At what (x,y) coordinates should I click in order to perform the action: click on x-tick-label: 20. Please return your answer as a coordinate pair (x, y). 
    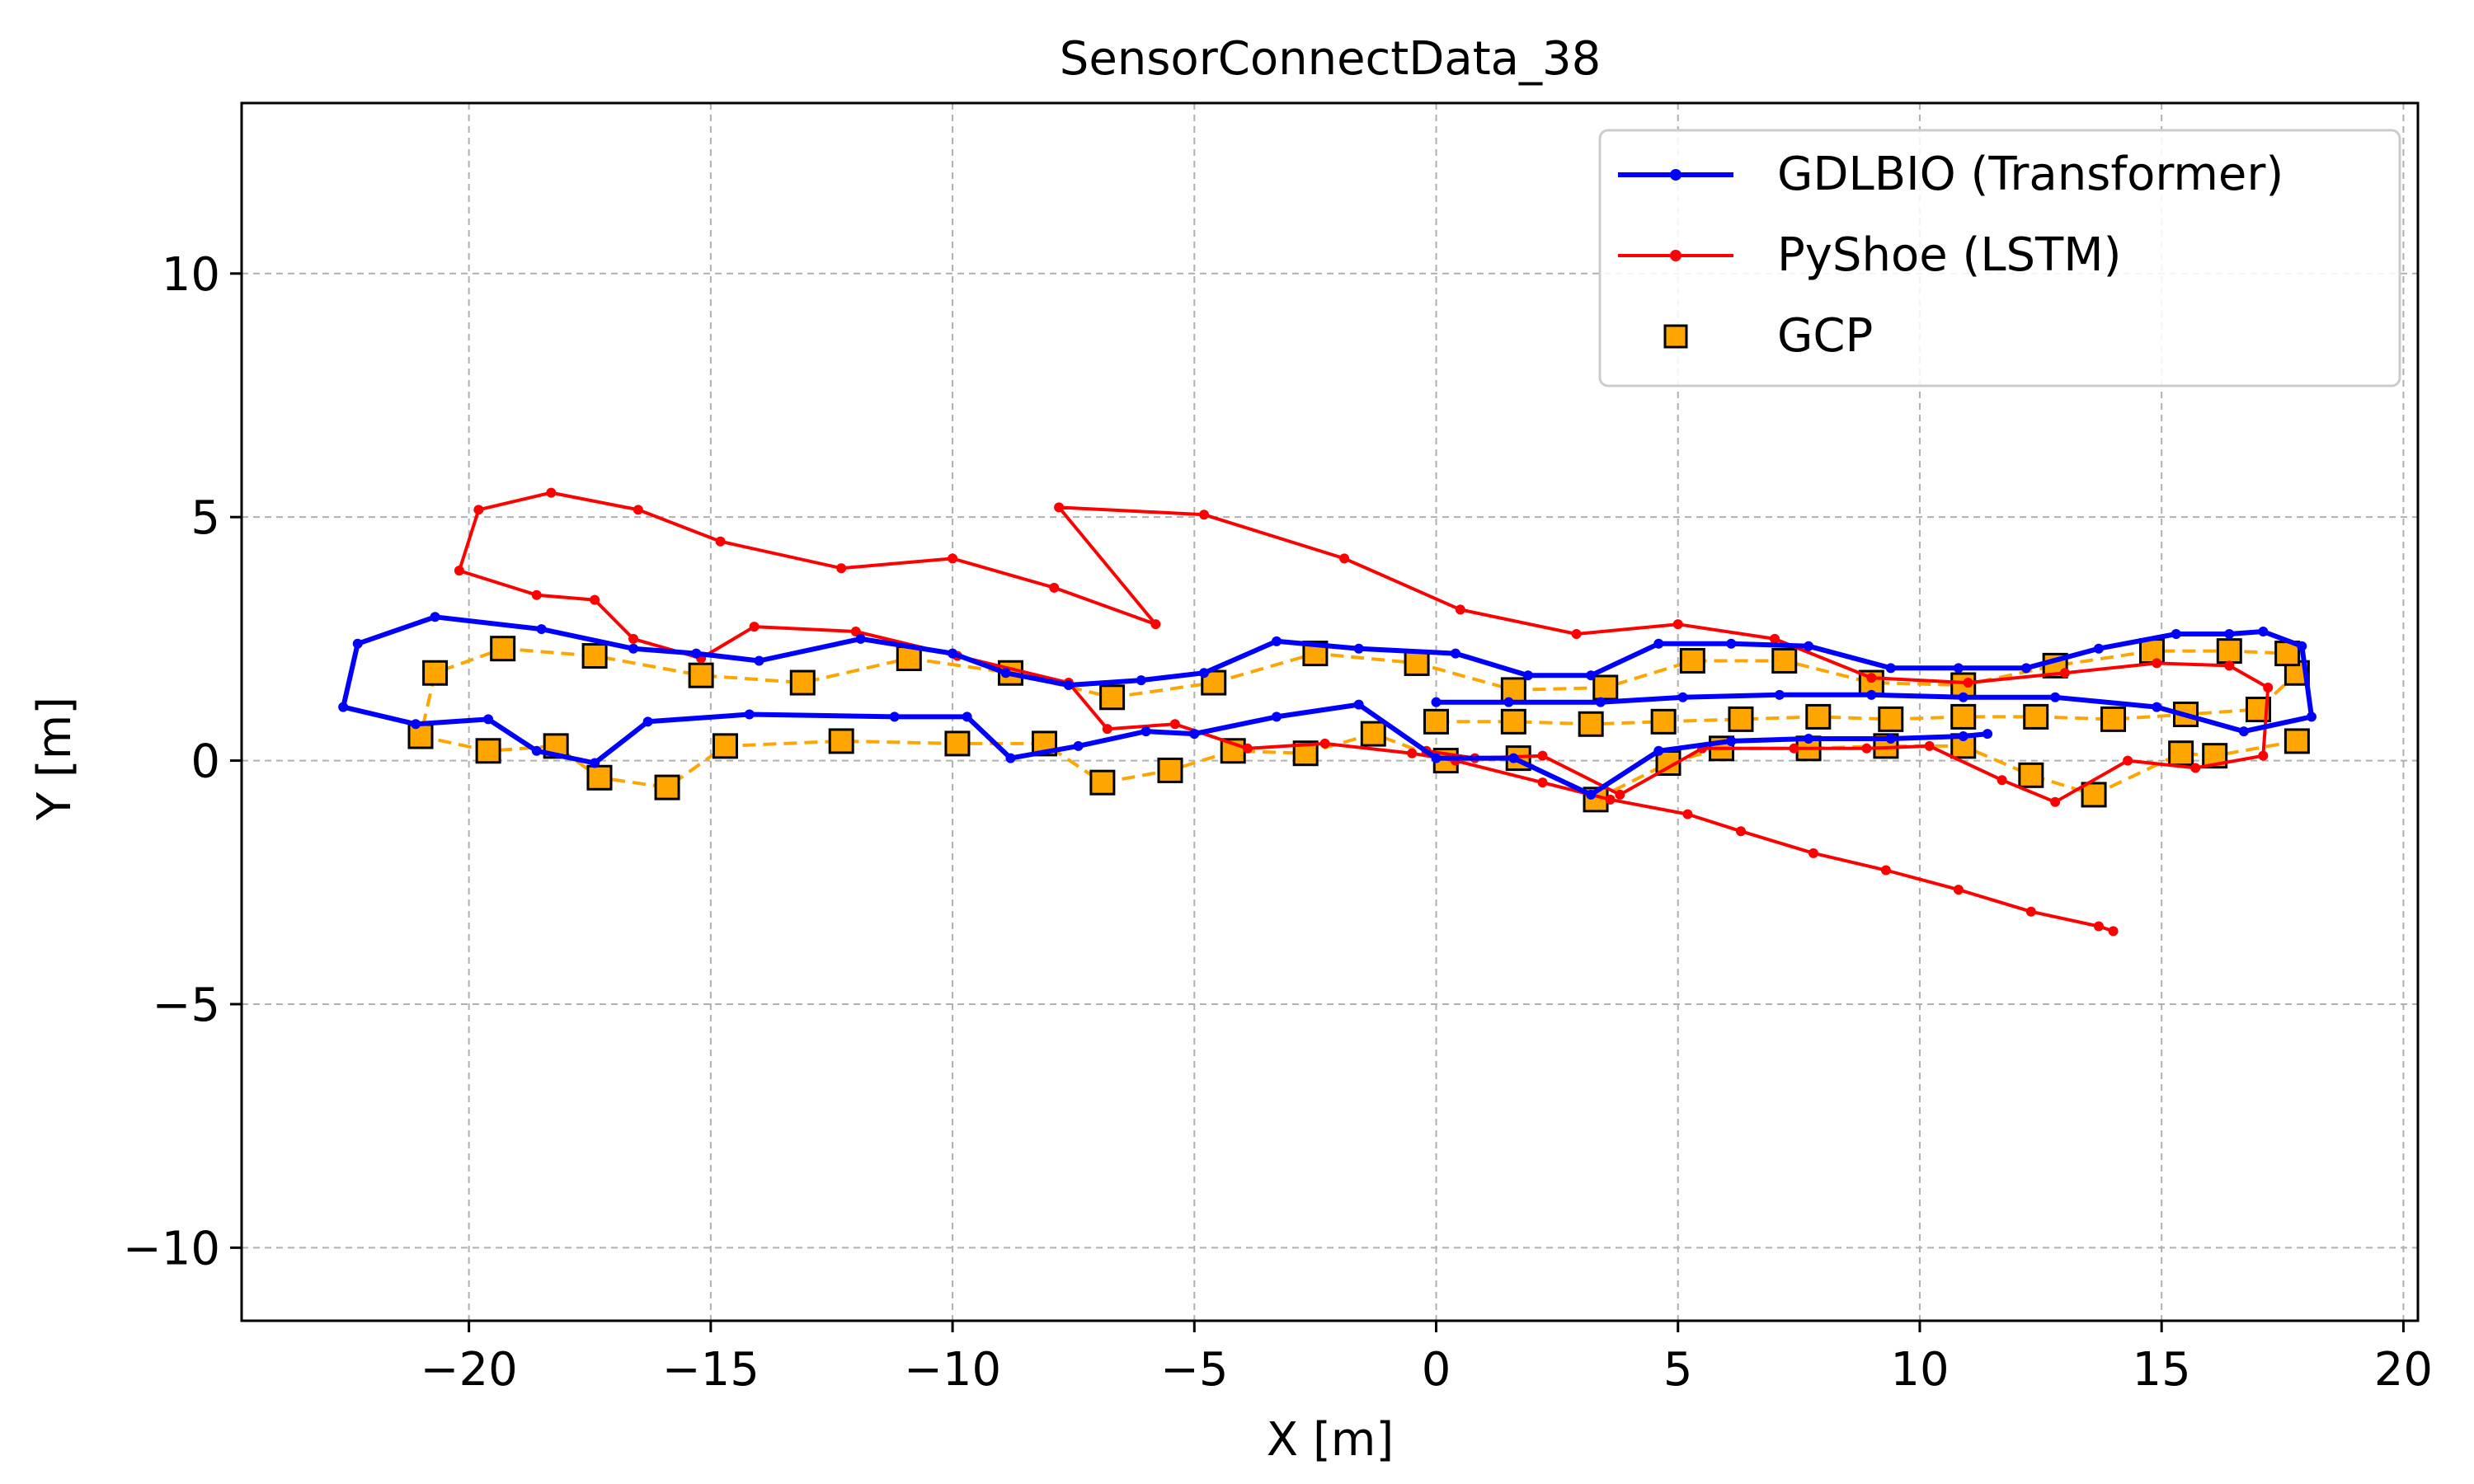
    Looking at the image, I should click on (2403, 1370).